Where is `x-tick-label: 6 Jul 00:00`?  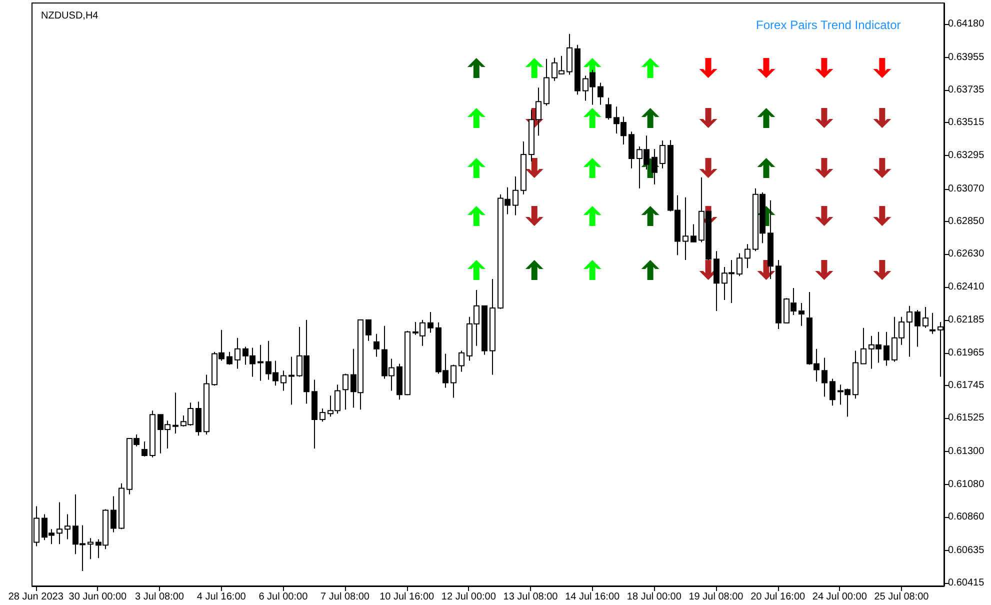 x-tick-label: 6 Jul 00:00 is located at coordinates (283, 597).